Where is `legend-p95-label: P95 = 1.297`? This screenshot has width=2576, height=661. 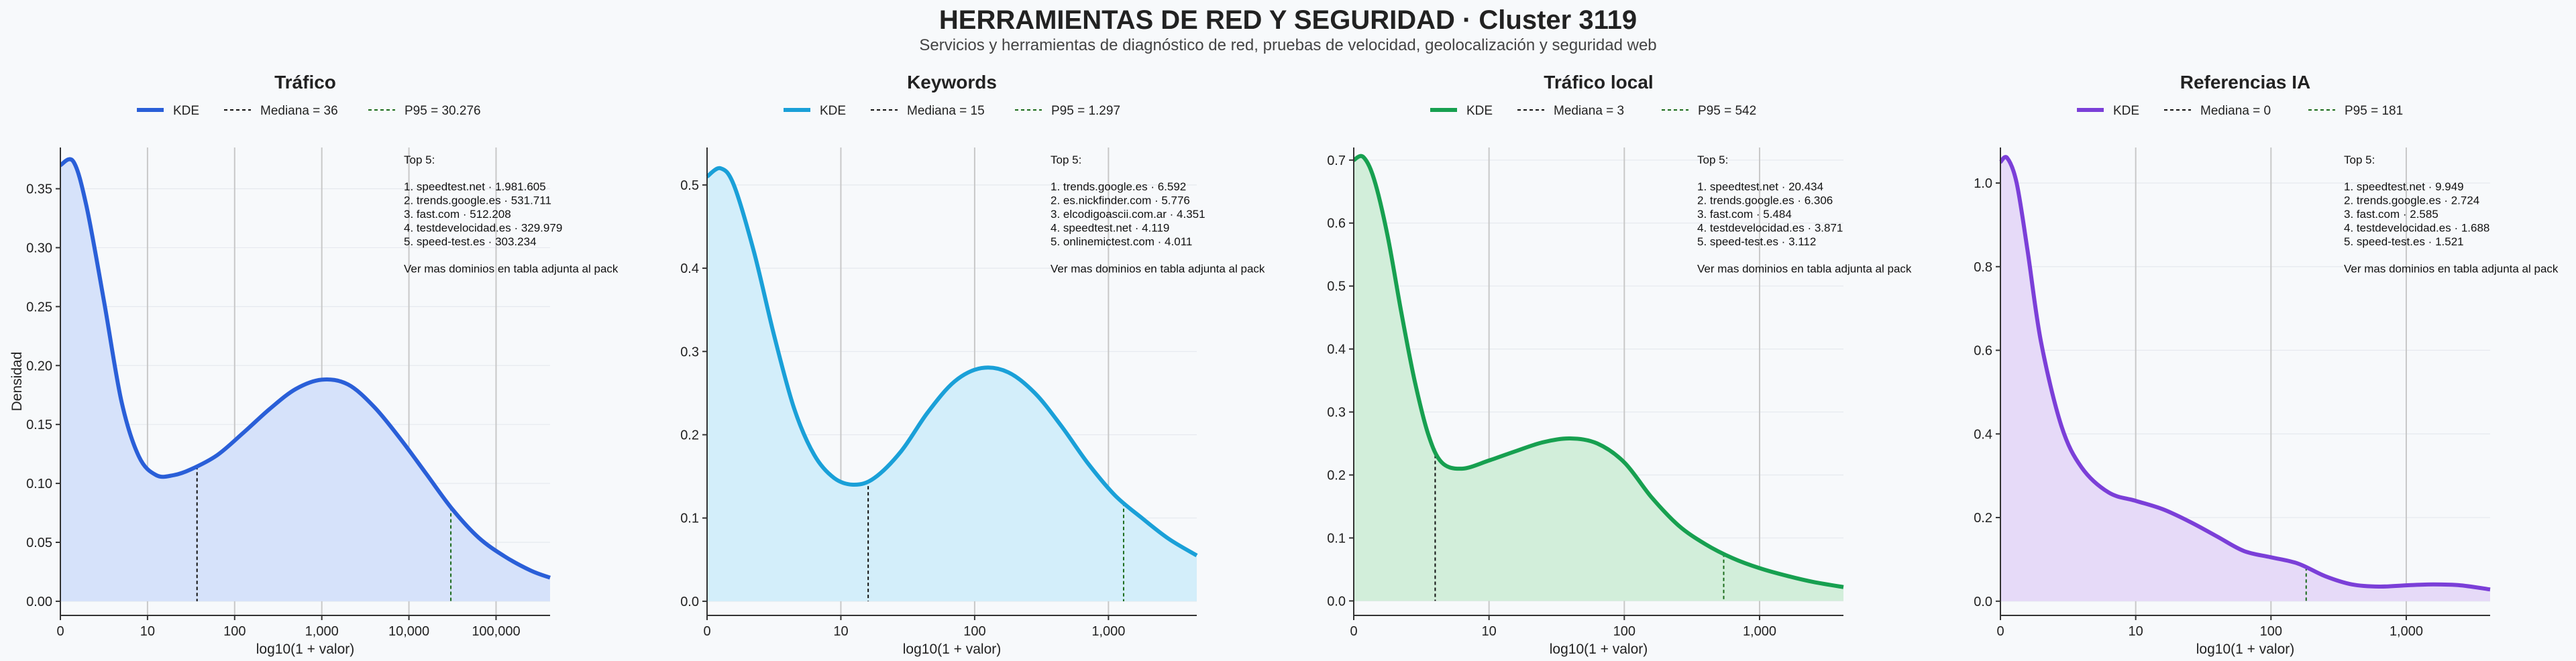
legend-p95-label: P95 = 1.297 is located at coordinates (1085, 111).